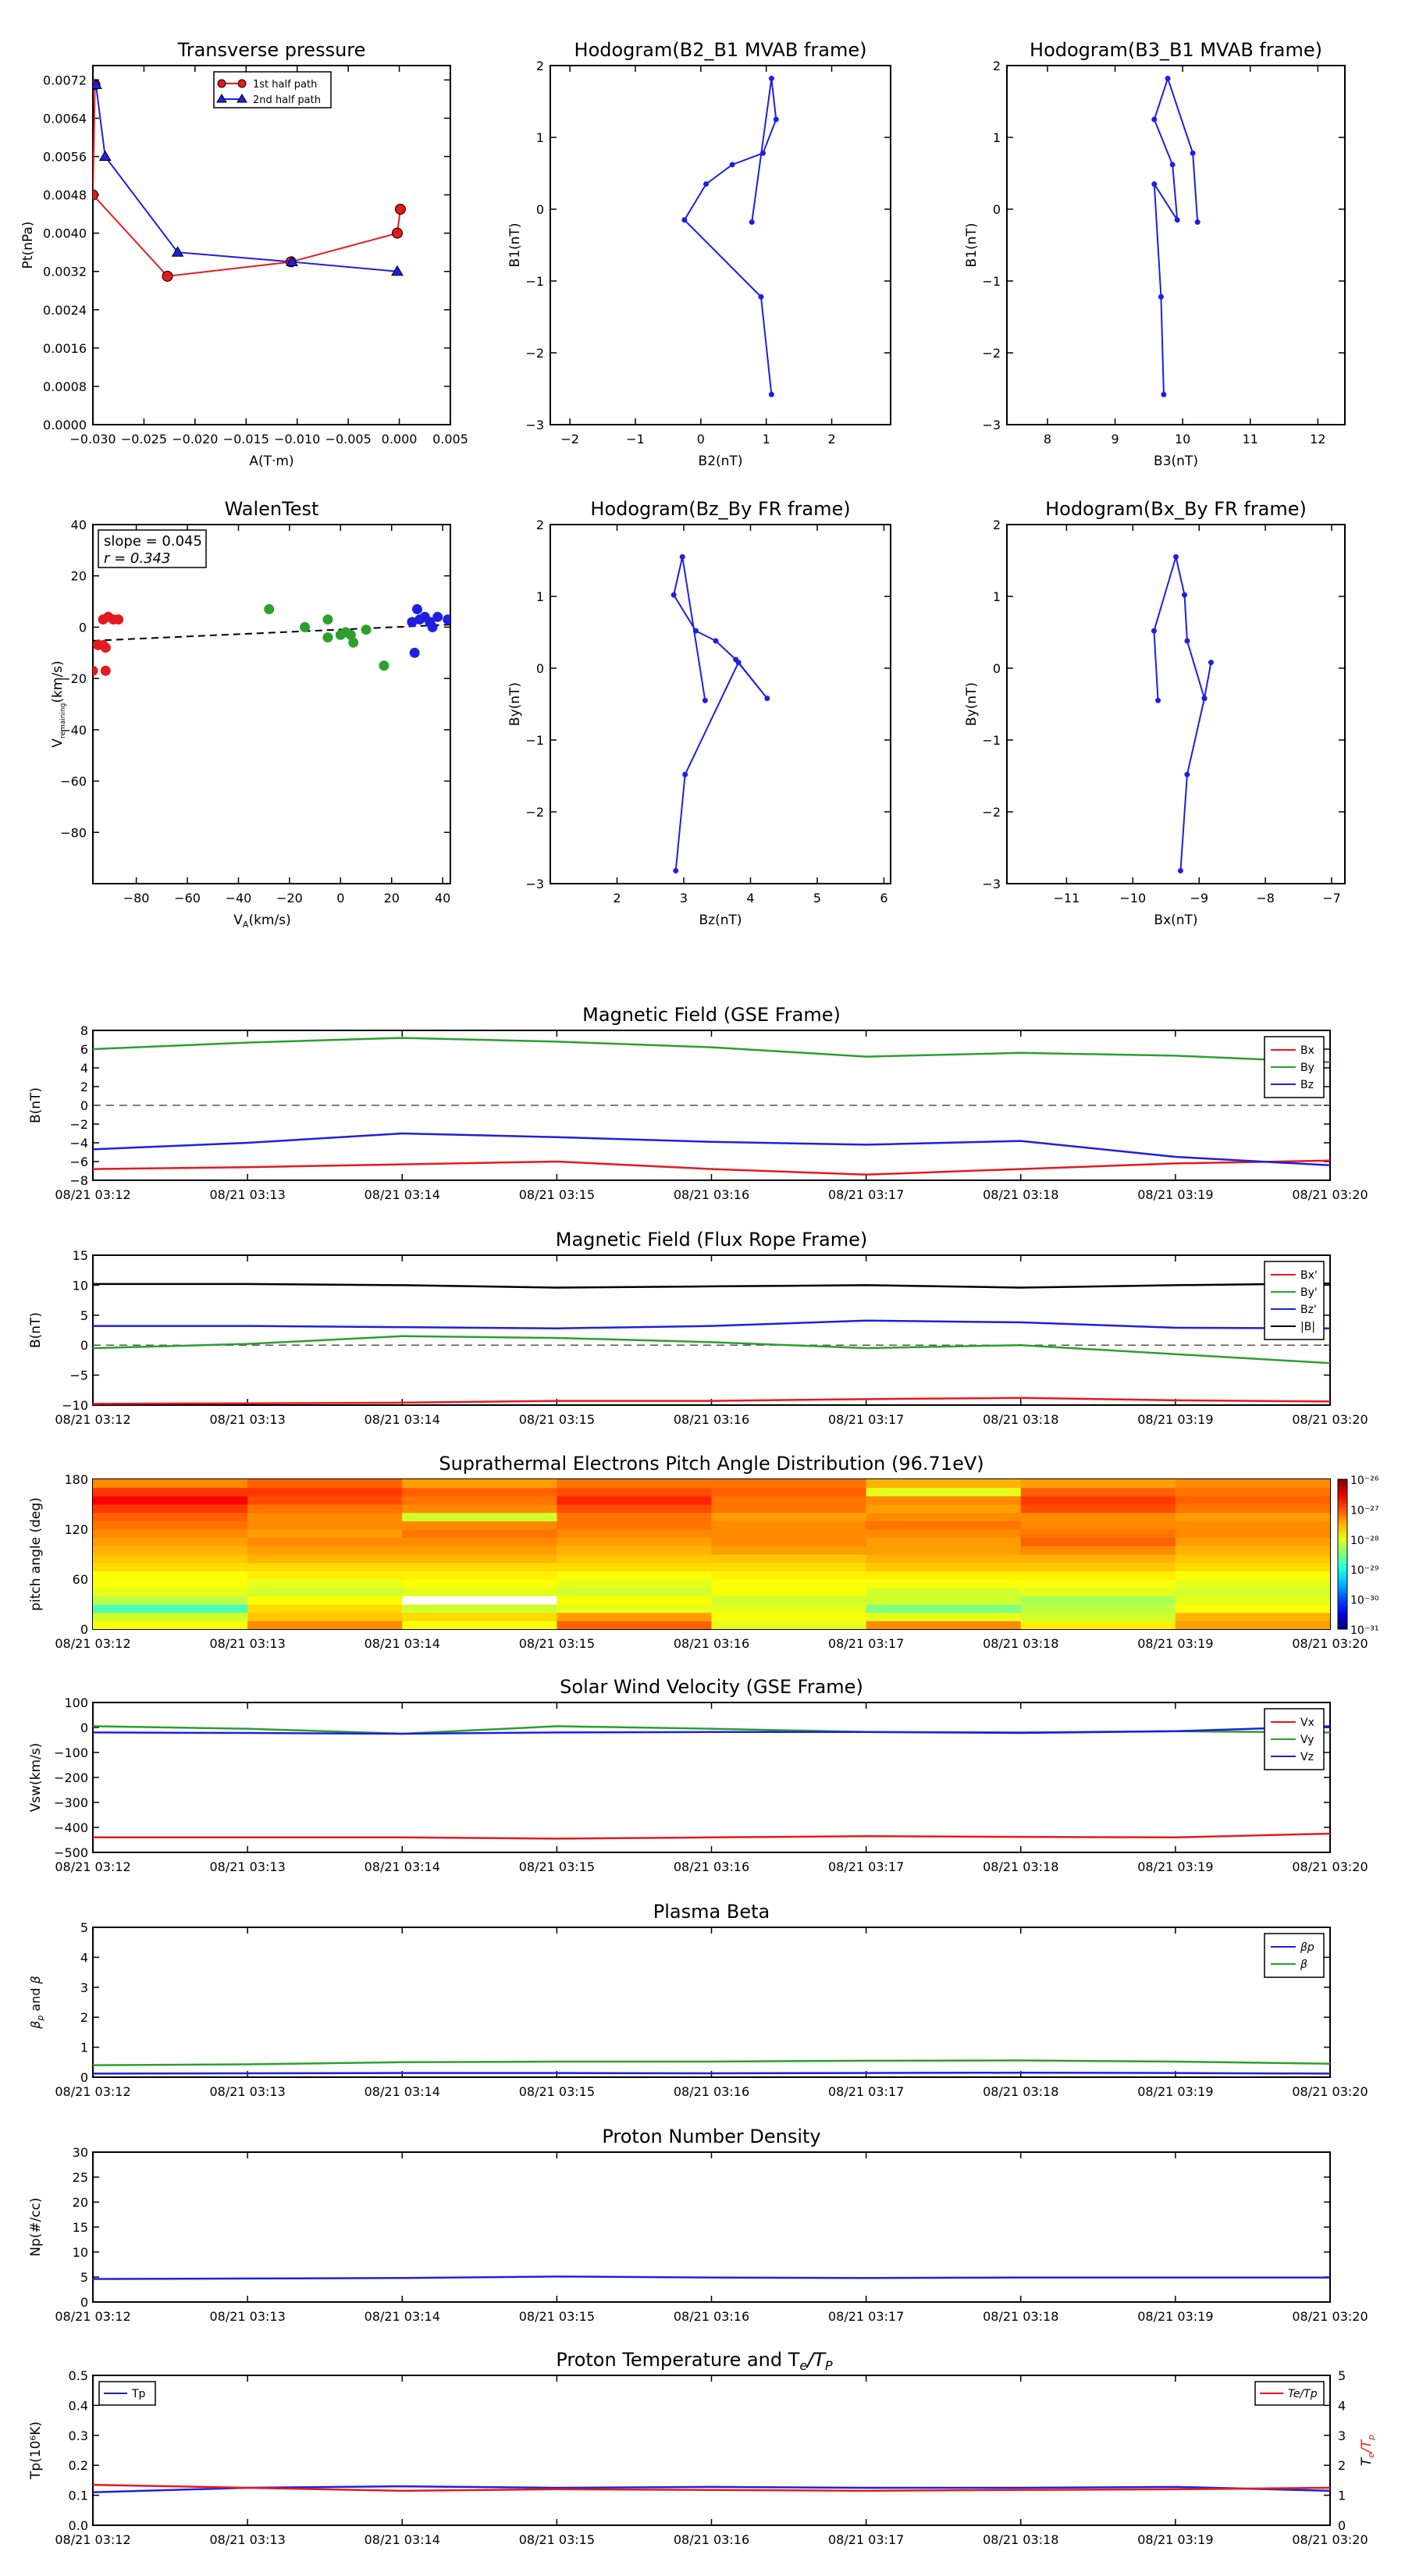 This screenshot has height=2576, width=1405. What do you see at coordinates (1175, 2539) in the screenshot?
I see `x-tick-label: 08/21 03:19` at bounding box center [1175, 2539].